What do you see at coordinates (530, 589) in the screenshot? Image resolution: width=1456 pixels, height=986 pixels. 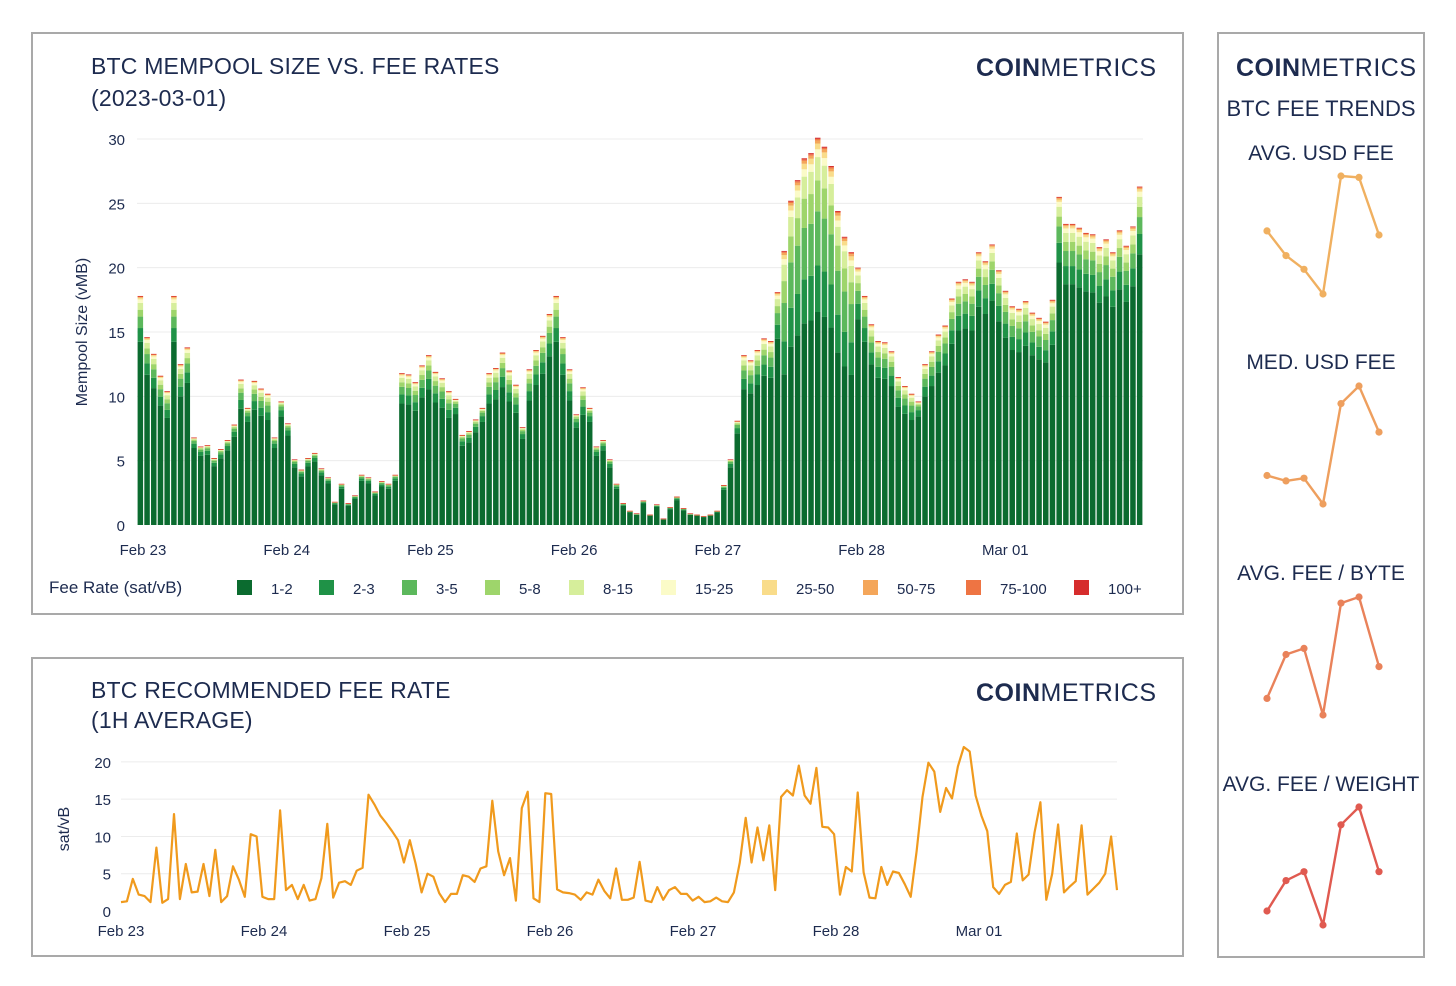 I see `legend-label-5-8: 5-8` at bounding box center [530, 589].